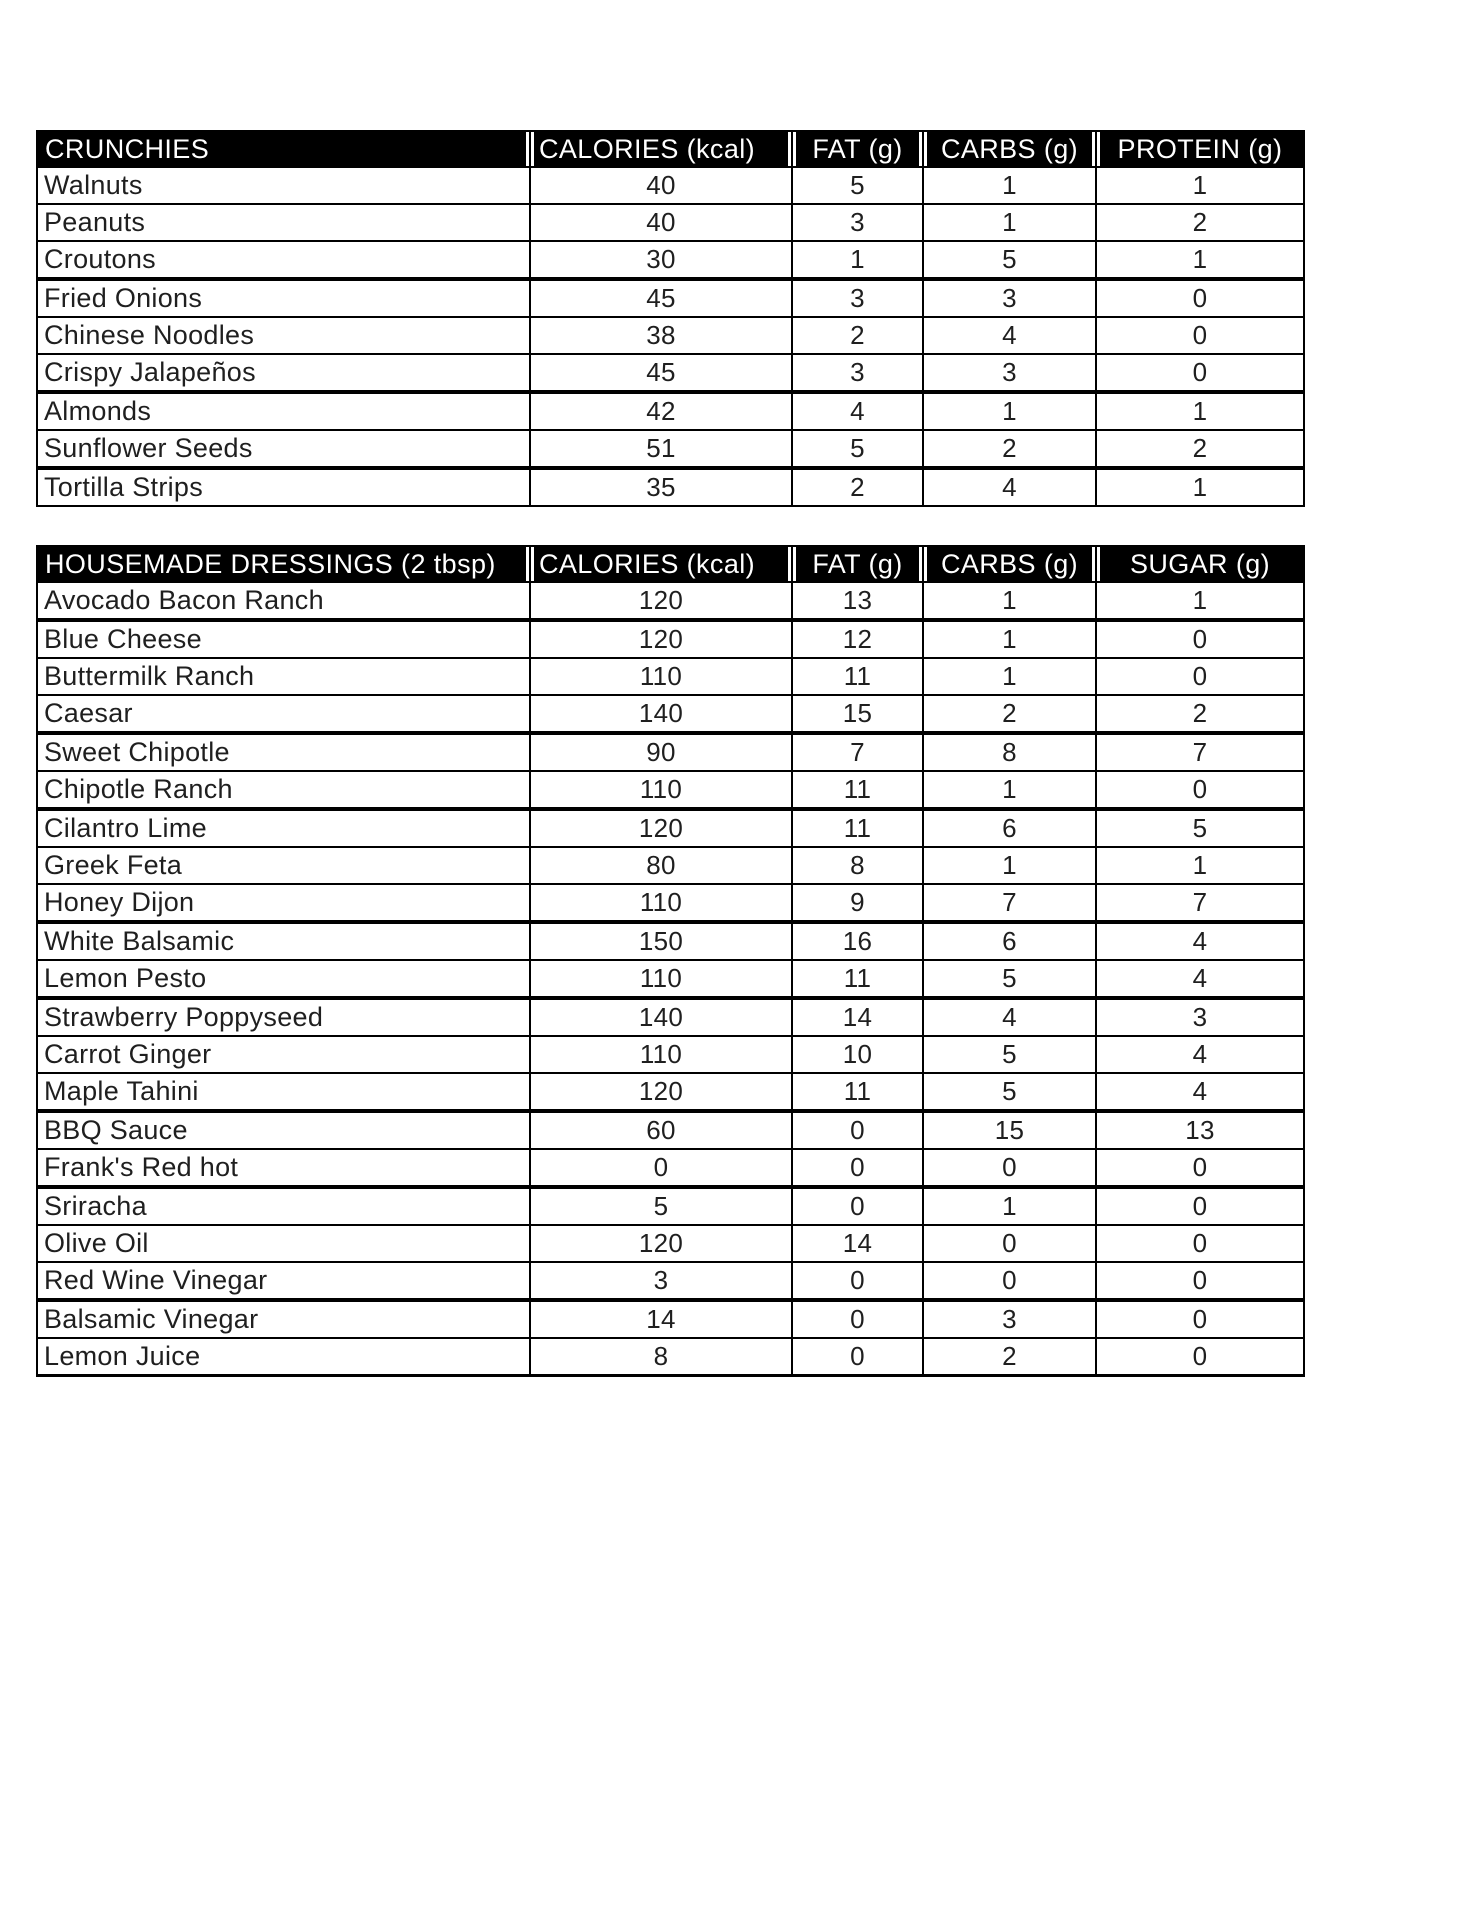 Image resolution: width=1484 pixels, height=1920 pixels. I want to click on value-cell-calories-kcal: 3, so click(661, 1281).